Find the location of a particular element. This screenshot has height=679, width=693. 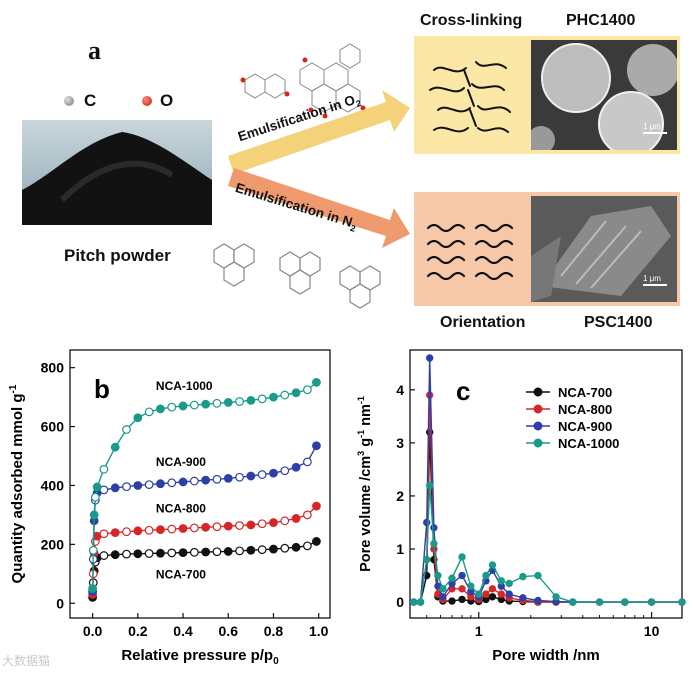

chart-b-ytick-label: 400 is located at coordinates (53, 485).